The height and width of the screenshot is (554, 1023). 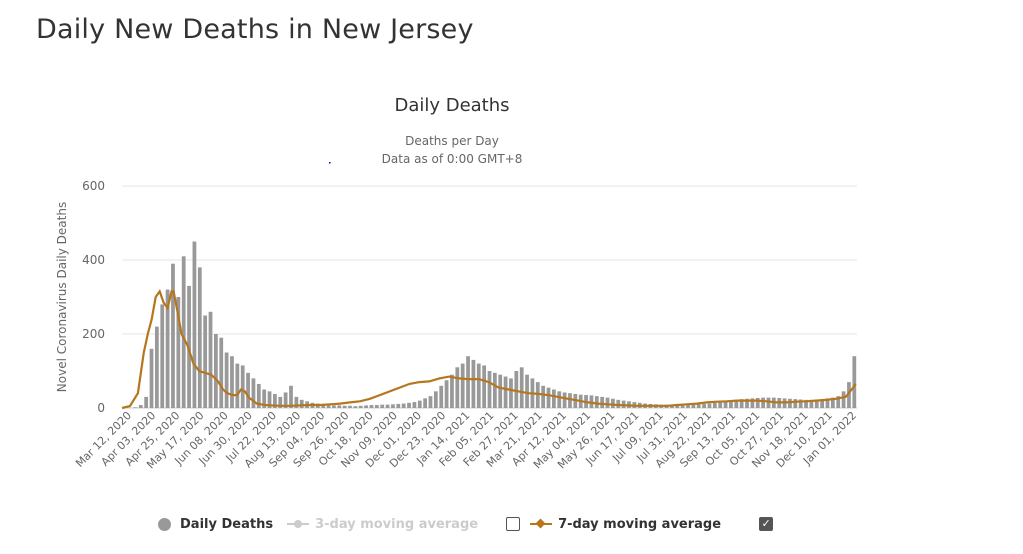 What do you see at coordinates (513, 524) in the screenshot?
I see `legend-3-day-checkbox` at bounding box center [513, 524].